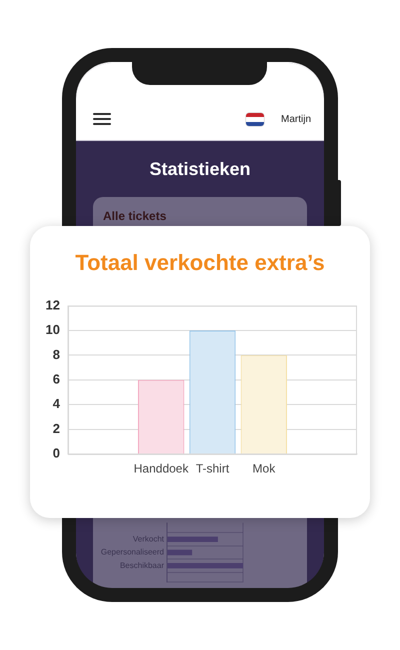 The height and width of the screenshot is (650, 400). What do you see at coordinates (134, 216) in the screenshot?
I see `text: Alle tickets` at bounding box center [134, 216].